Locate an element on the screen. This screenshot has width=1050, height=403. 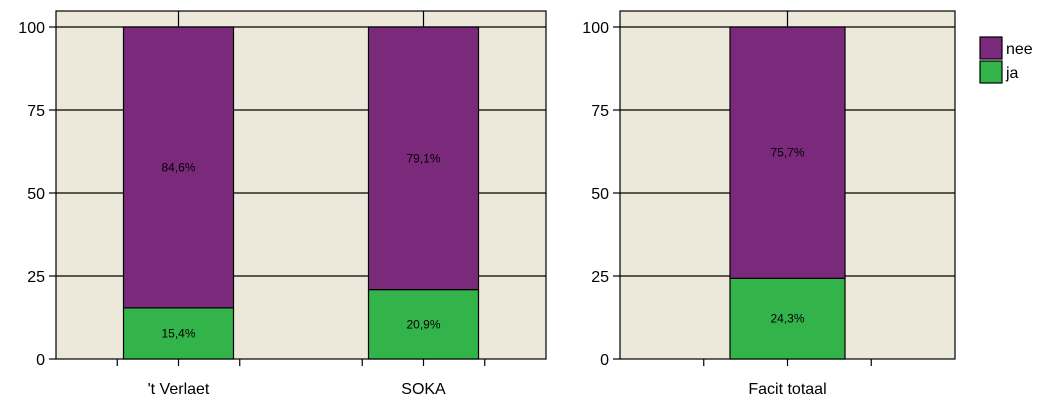
x-category-label: Facit totaal is located at coordinates (787, 389).